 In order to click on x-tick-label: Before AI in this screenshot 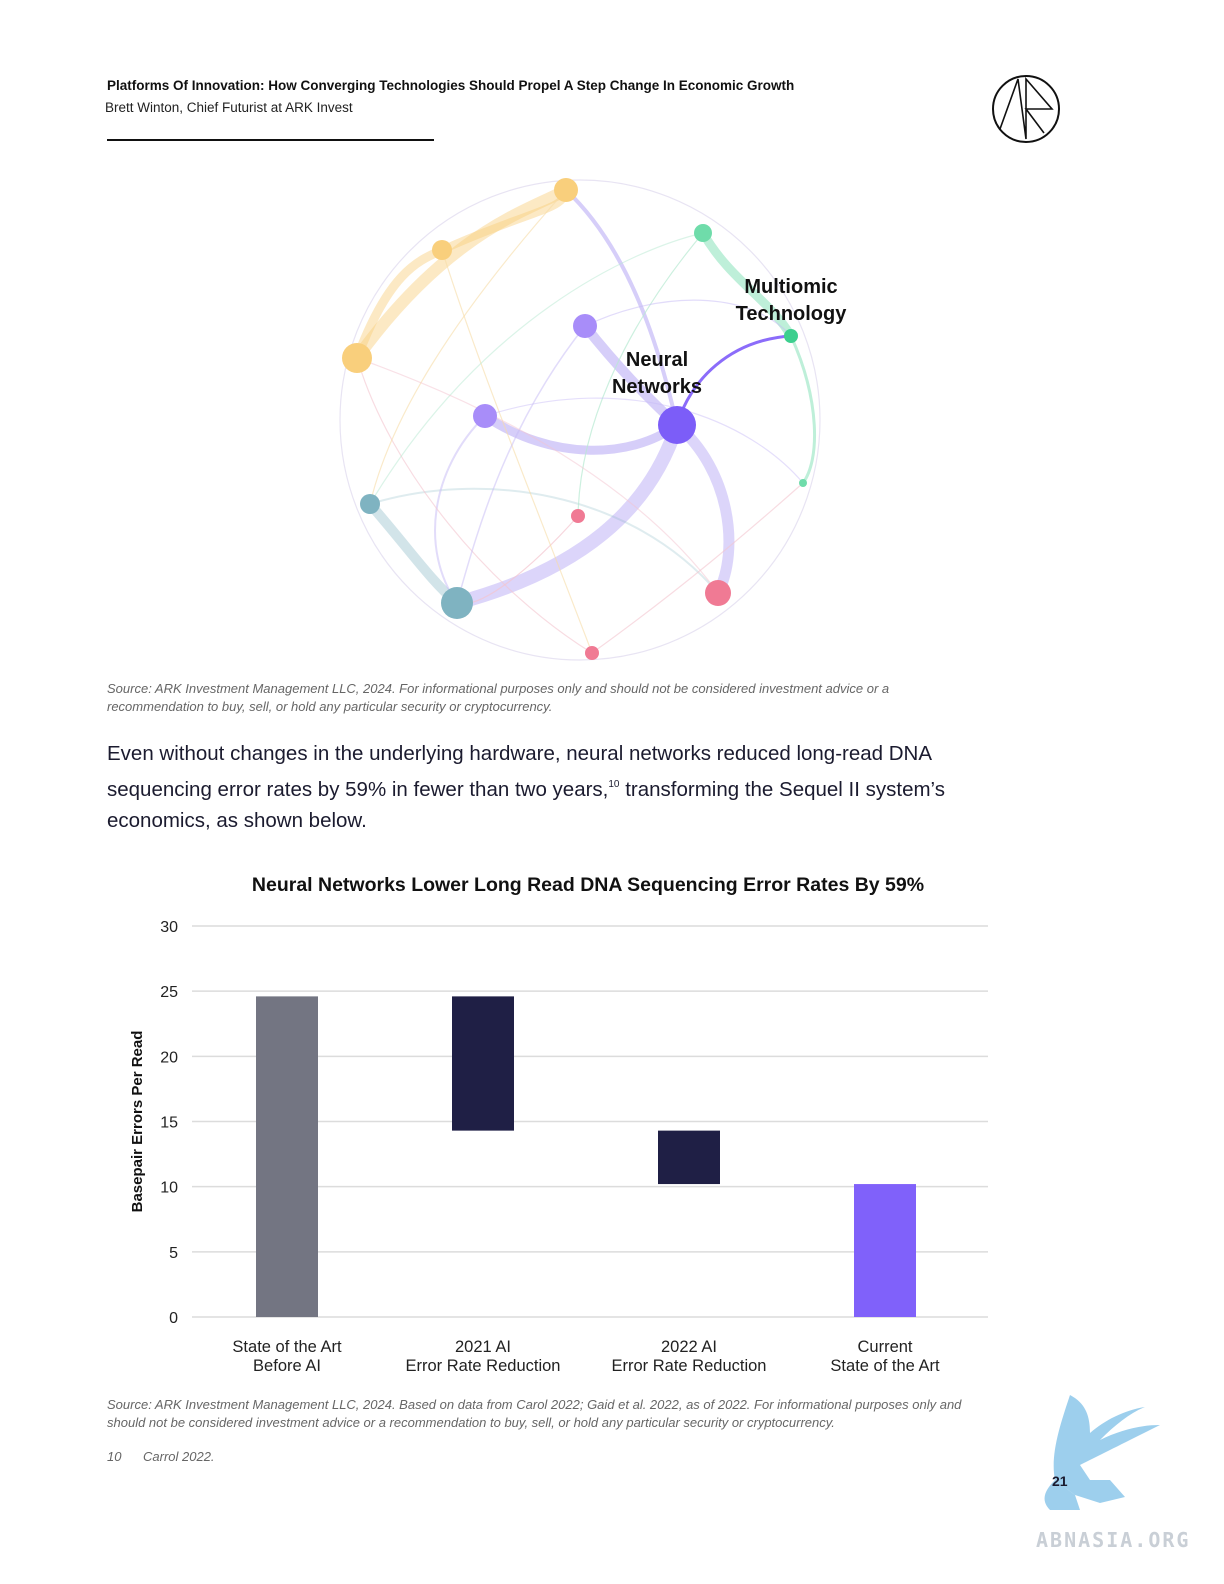, I will do `click(287, 1366)`.